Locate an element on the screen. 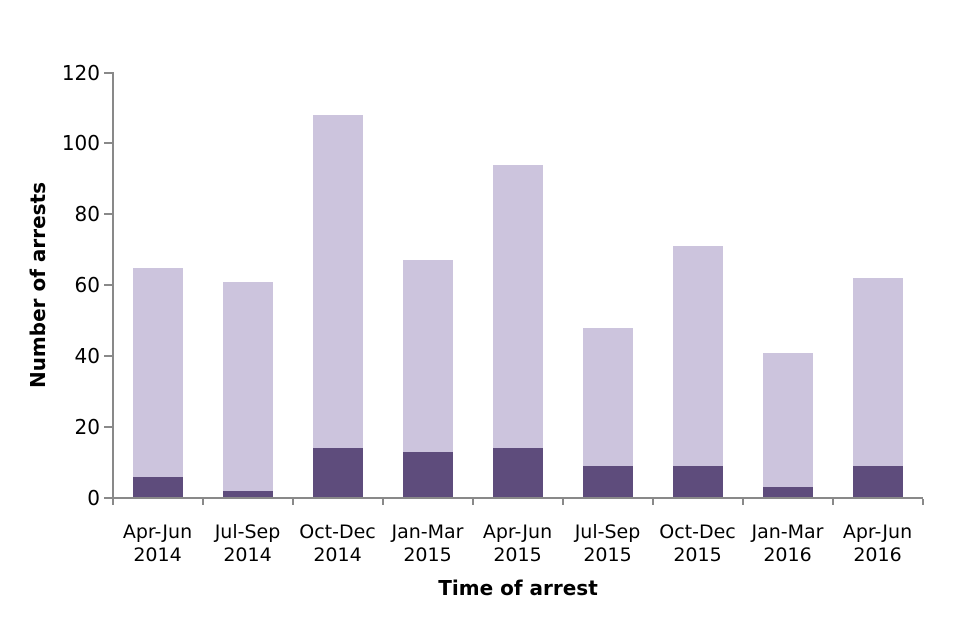 The image size is (960, 640). y-tick-label: 120 is located at coordinates (80, 72).